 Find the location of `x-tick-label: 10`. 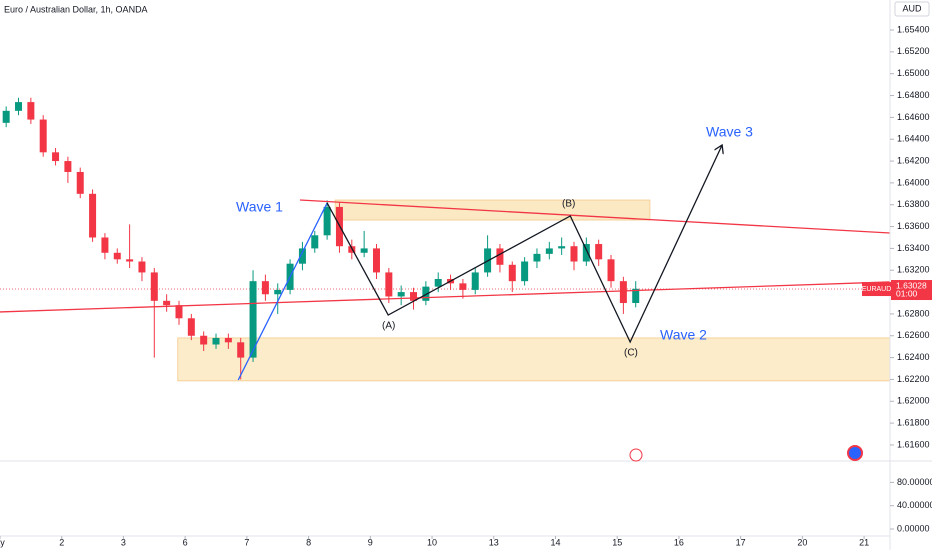

x-tick-label: 10 is located at coordinates (432, 542).